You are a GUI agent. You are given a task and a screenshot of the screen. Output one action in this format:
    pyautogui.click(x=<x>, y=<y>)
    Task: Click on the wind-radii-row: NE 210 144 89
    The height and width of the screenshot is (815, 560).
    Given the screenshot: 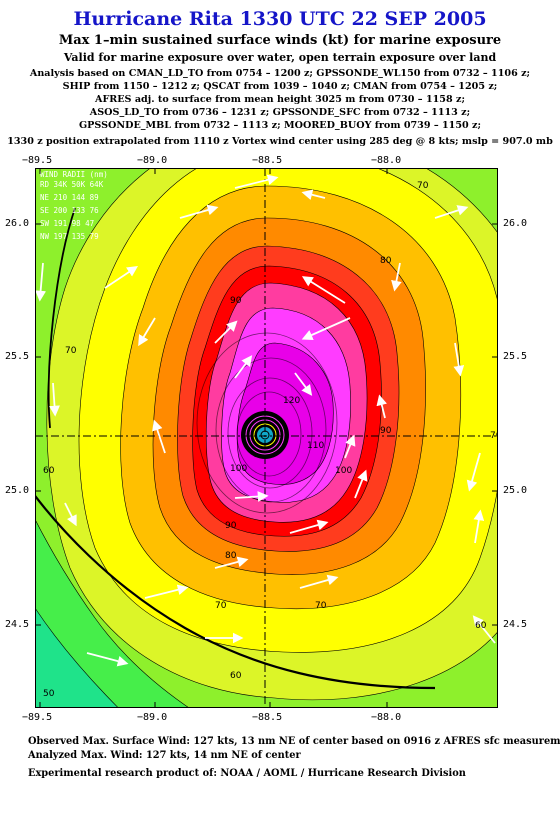 What is the action you would take?
    pyautogui.click(x=69, y=197)
    